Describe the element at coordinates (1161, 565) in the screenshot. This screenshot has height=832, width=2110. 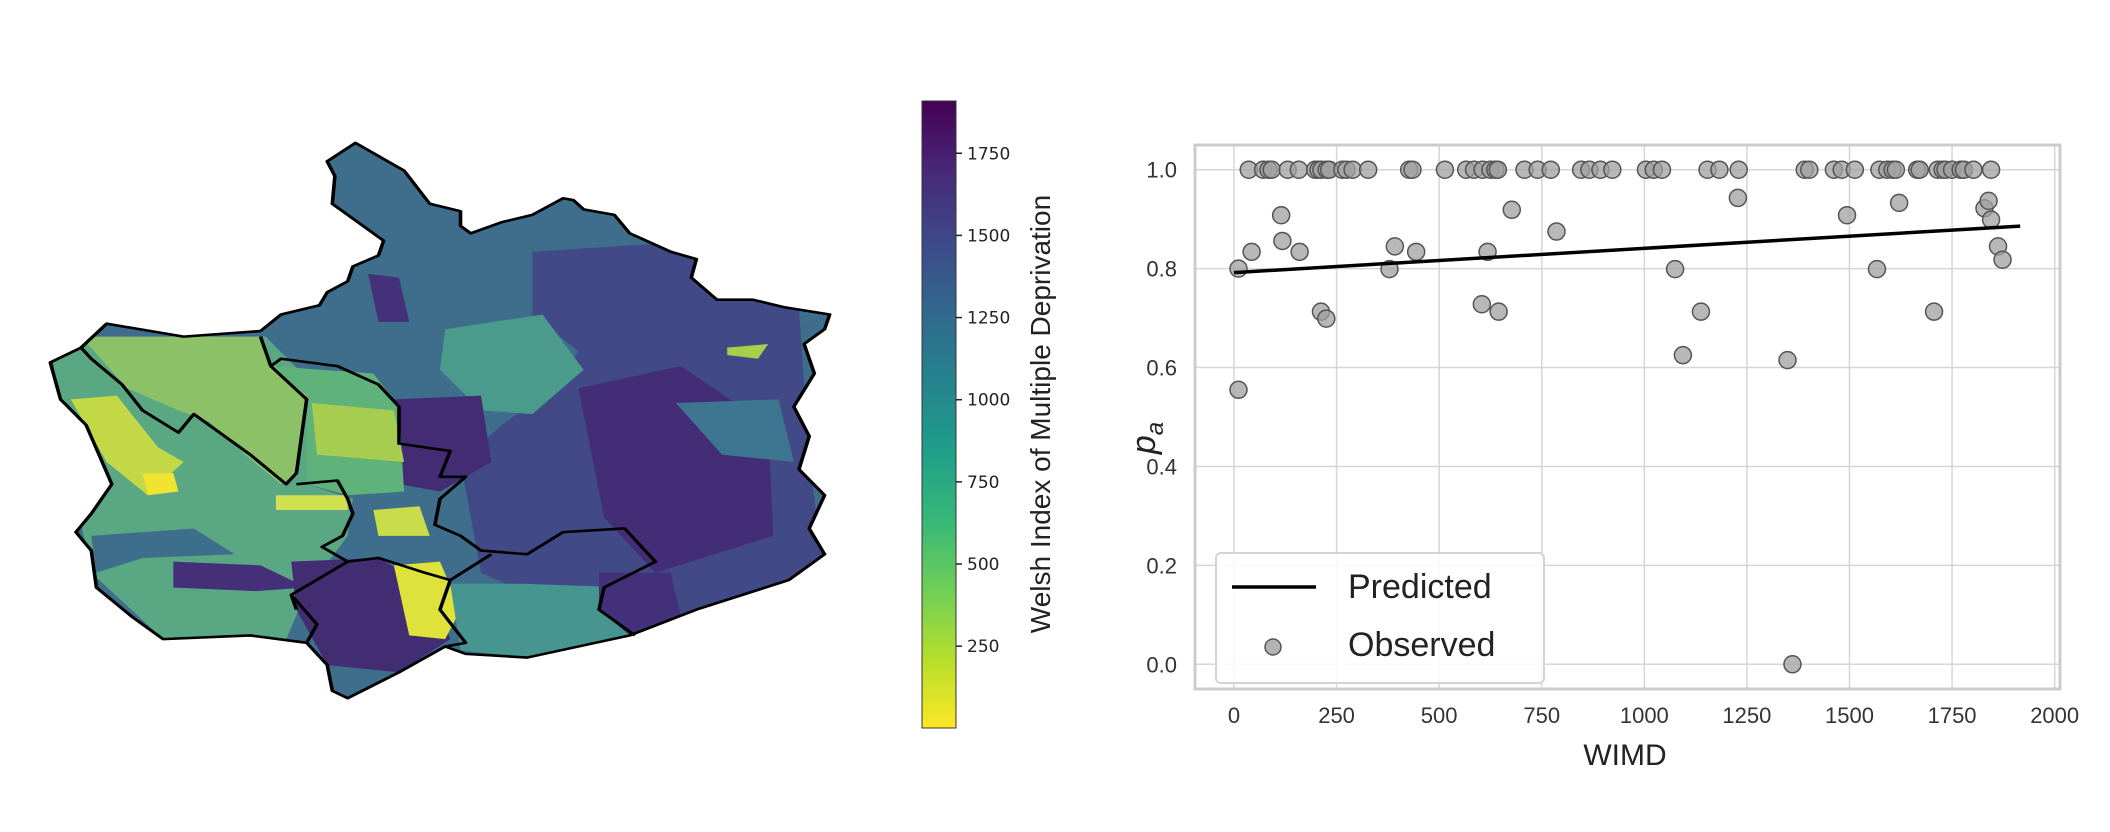
I see `y-tick-label: 0.2` at that location.